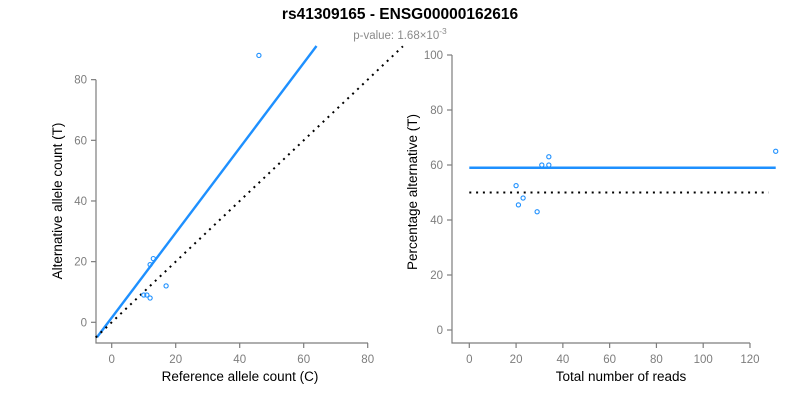 This screenshot has height=400, width=800. Describe the element at coordinates (412, 192) in the screenshot. I see `y-axis-title: Percentage alternative (T)` at that location.